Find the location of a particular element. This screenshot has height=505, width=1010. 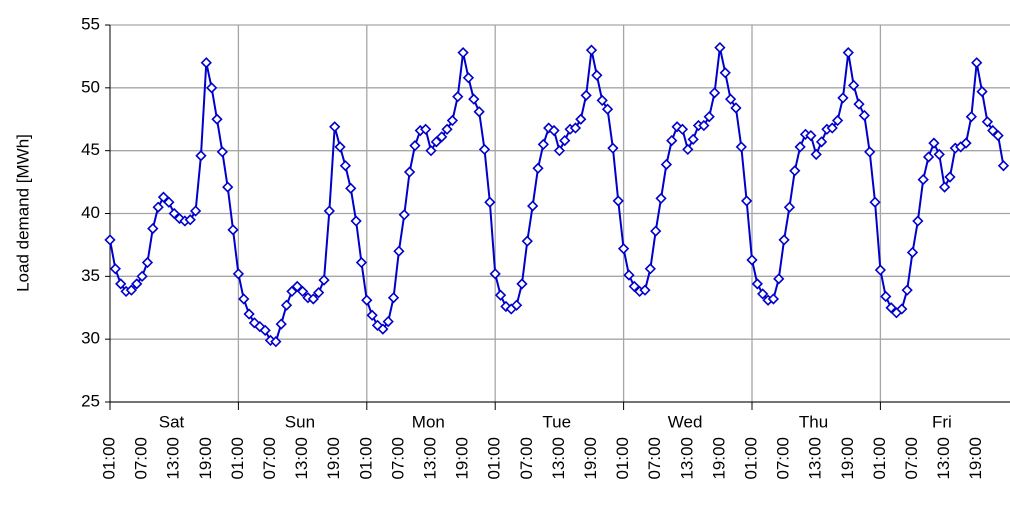

y-tick-label: 55 is located at coordinates (90, 23).